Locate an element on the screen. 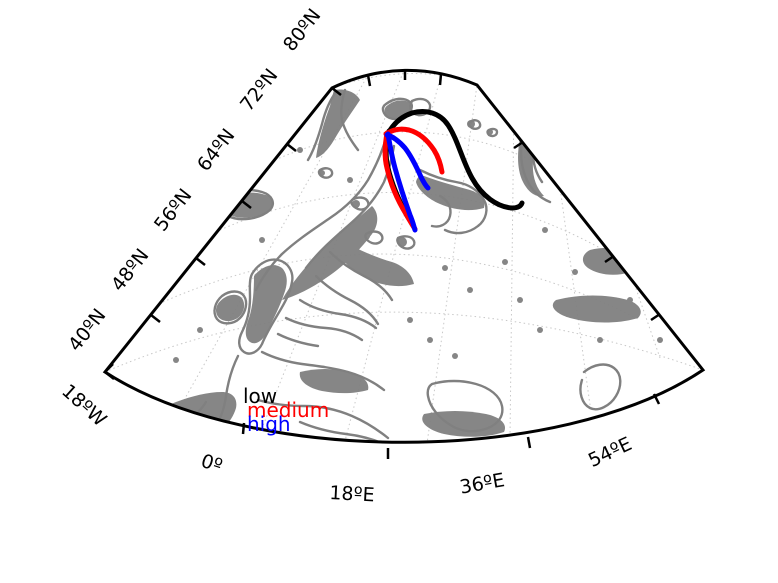 This screenshot has height=583, width=778. legend-item-medium: medium is located at coordinates (288, 410).